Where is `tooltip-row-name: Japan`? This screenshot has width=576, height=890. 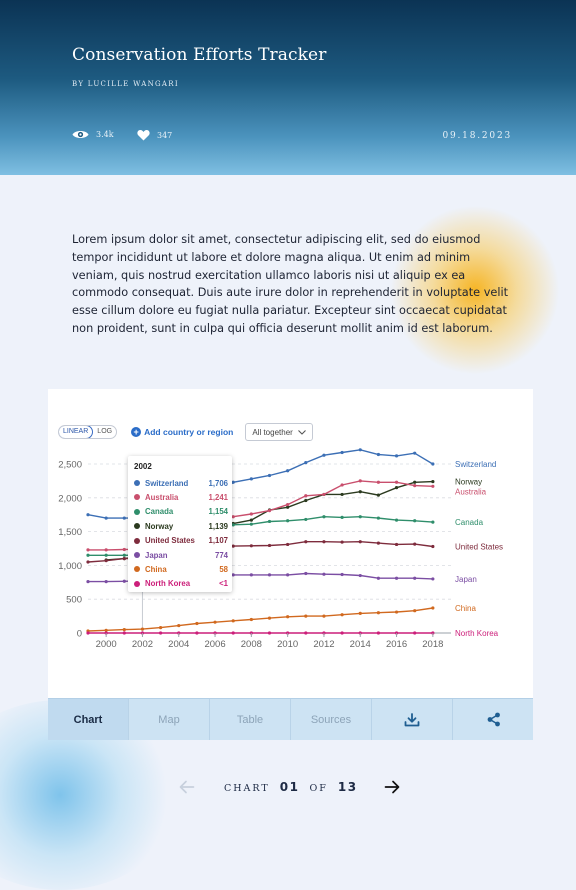
tooltip-row-name: Japan is located at coordinates (156, 555).